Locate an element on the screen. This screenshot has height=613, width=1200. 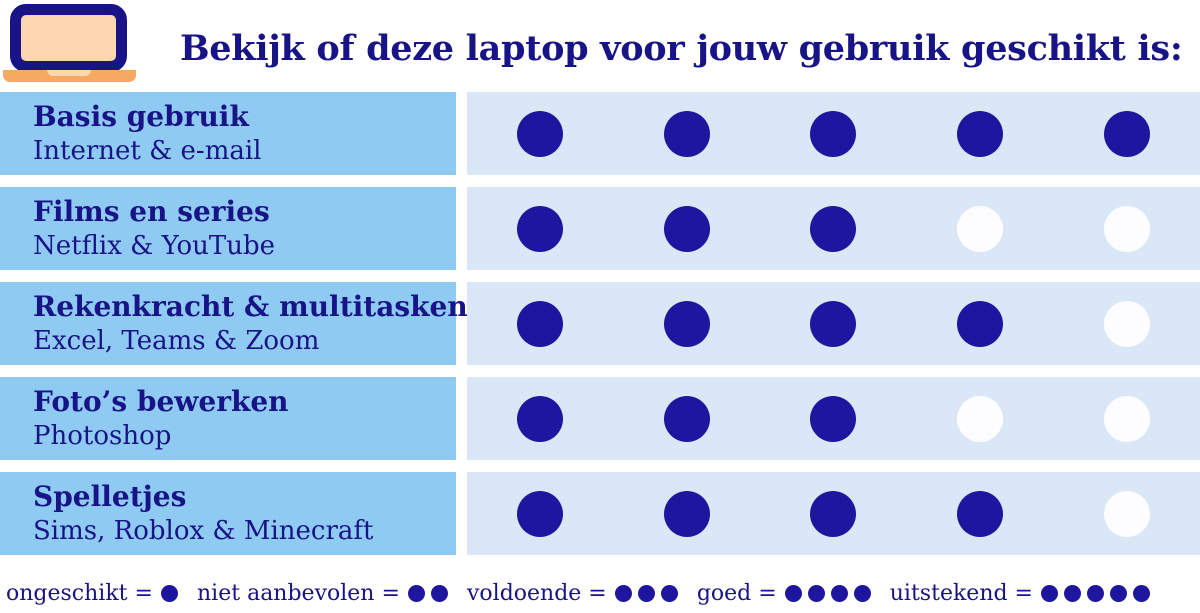
usage-title: Spelletjes is located at coordinates (110, 496).